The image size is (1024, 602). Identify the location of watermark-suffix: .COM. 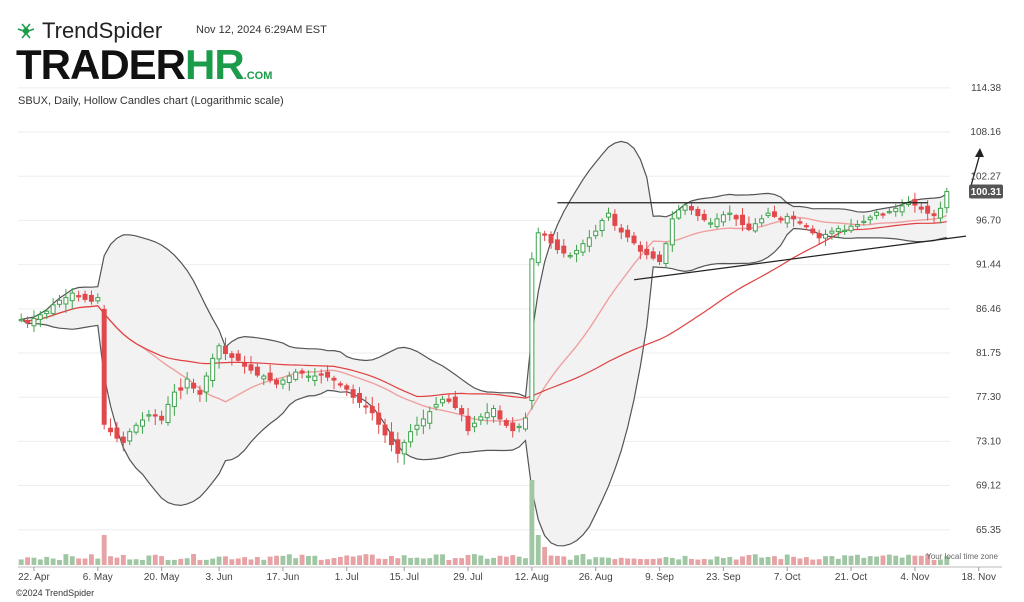
(258, 76).